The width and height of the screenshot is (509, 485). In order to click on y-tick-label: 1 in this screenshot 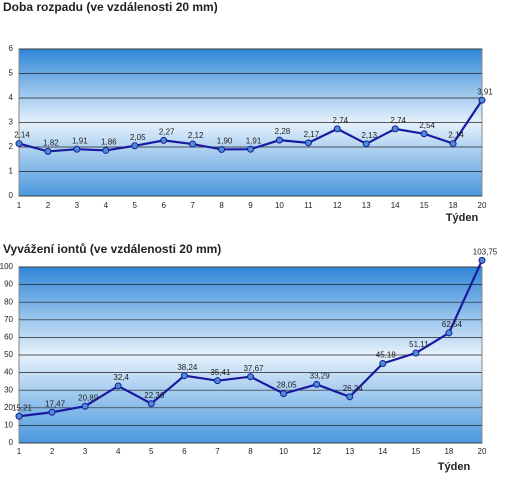, I will do `click(11, 171)`.